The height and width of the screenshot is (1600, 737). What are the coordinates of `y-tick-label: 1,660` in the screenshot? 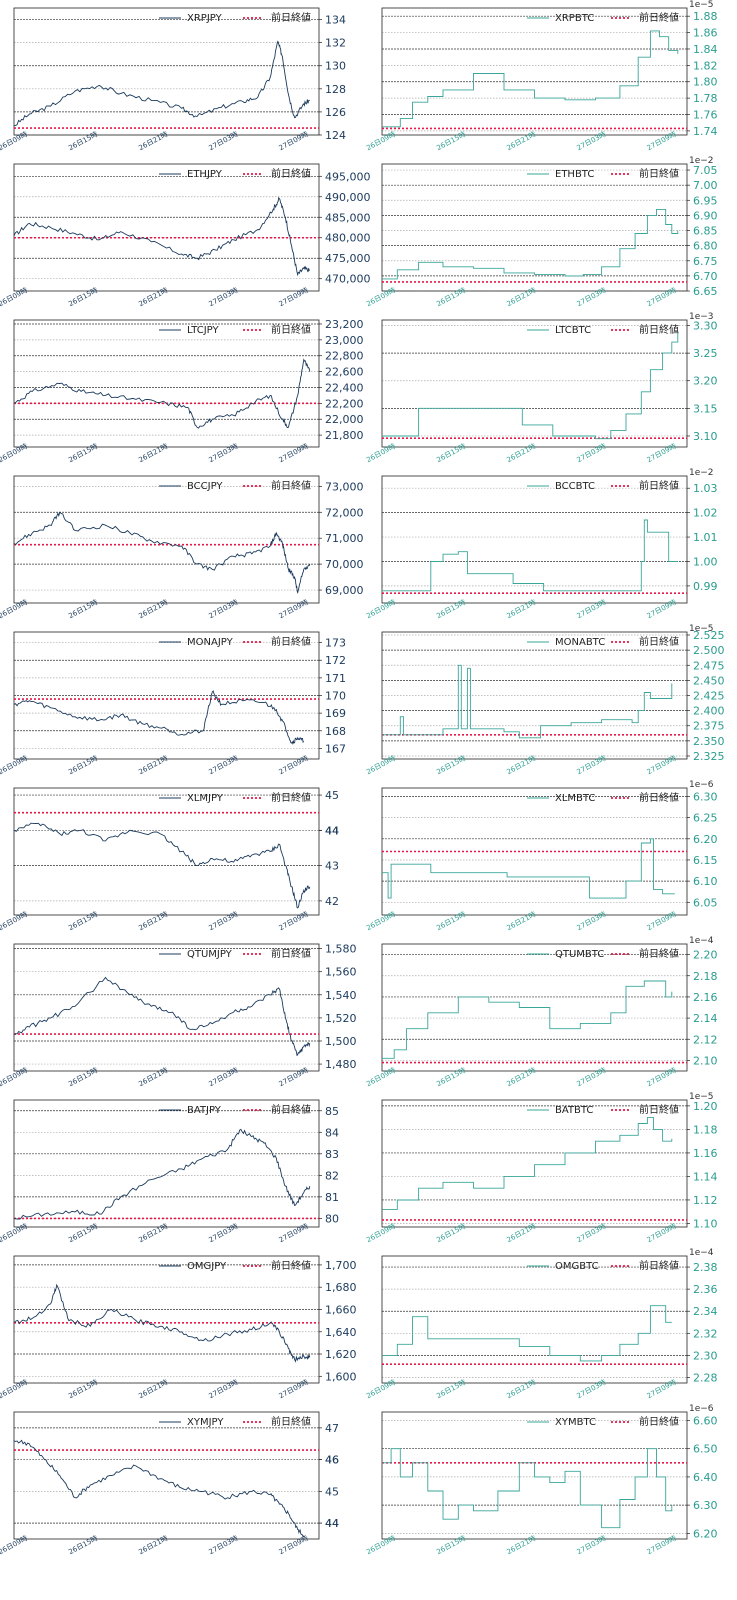 It's located at (341, 1309).